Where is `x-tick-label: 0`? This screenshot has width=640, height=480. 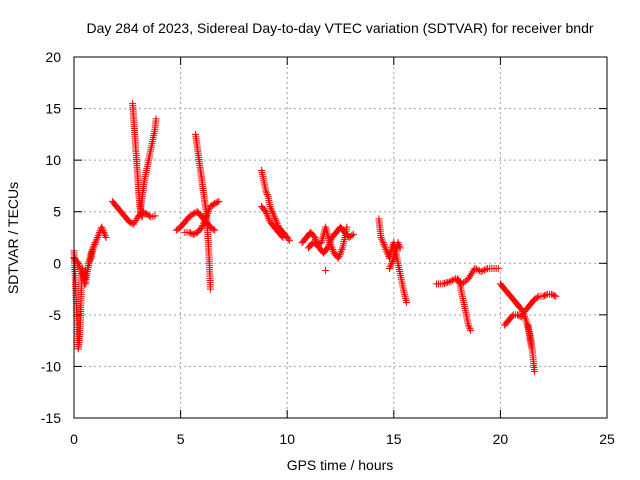 x-tick-label: 0 is located at coordinates (74, 439).